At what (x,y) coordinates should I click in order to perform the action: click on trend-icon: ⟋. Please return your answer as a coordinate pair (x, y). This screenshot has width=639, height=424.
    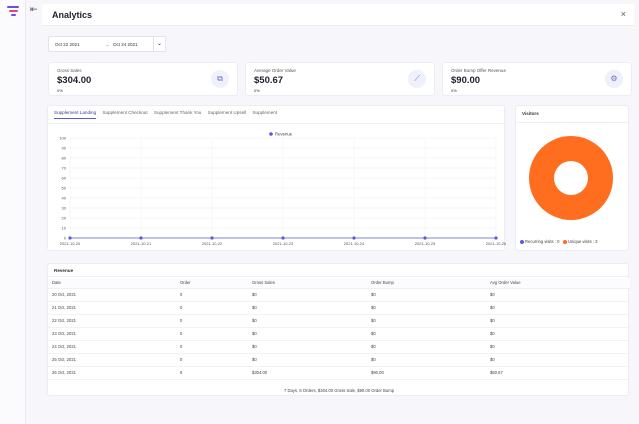
    Looking at the image, I should click on (417, 79).